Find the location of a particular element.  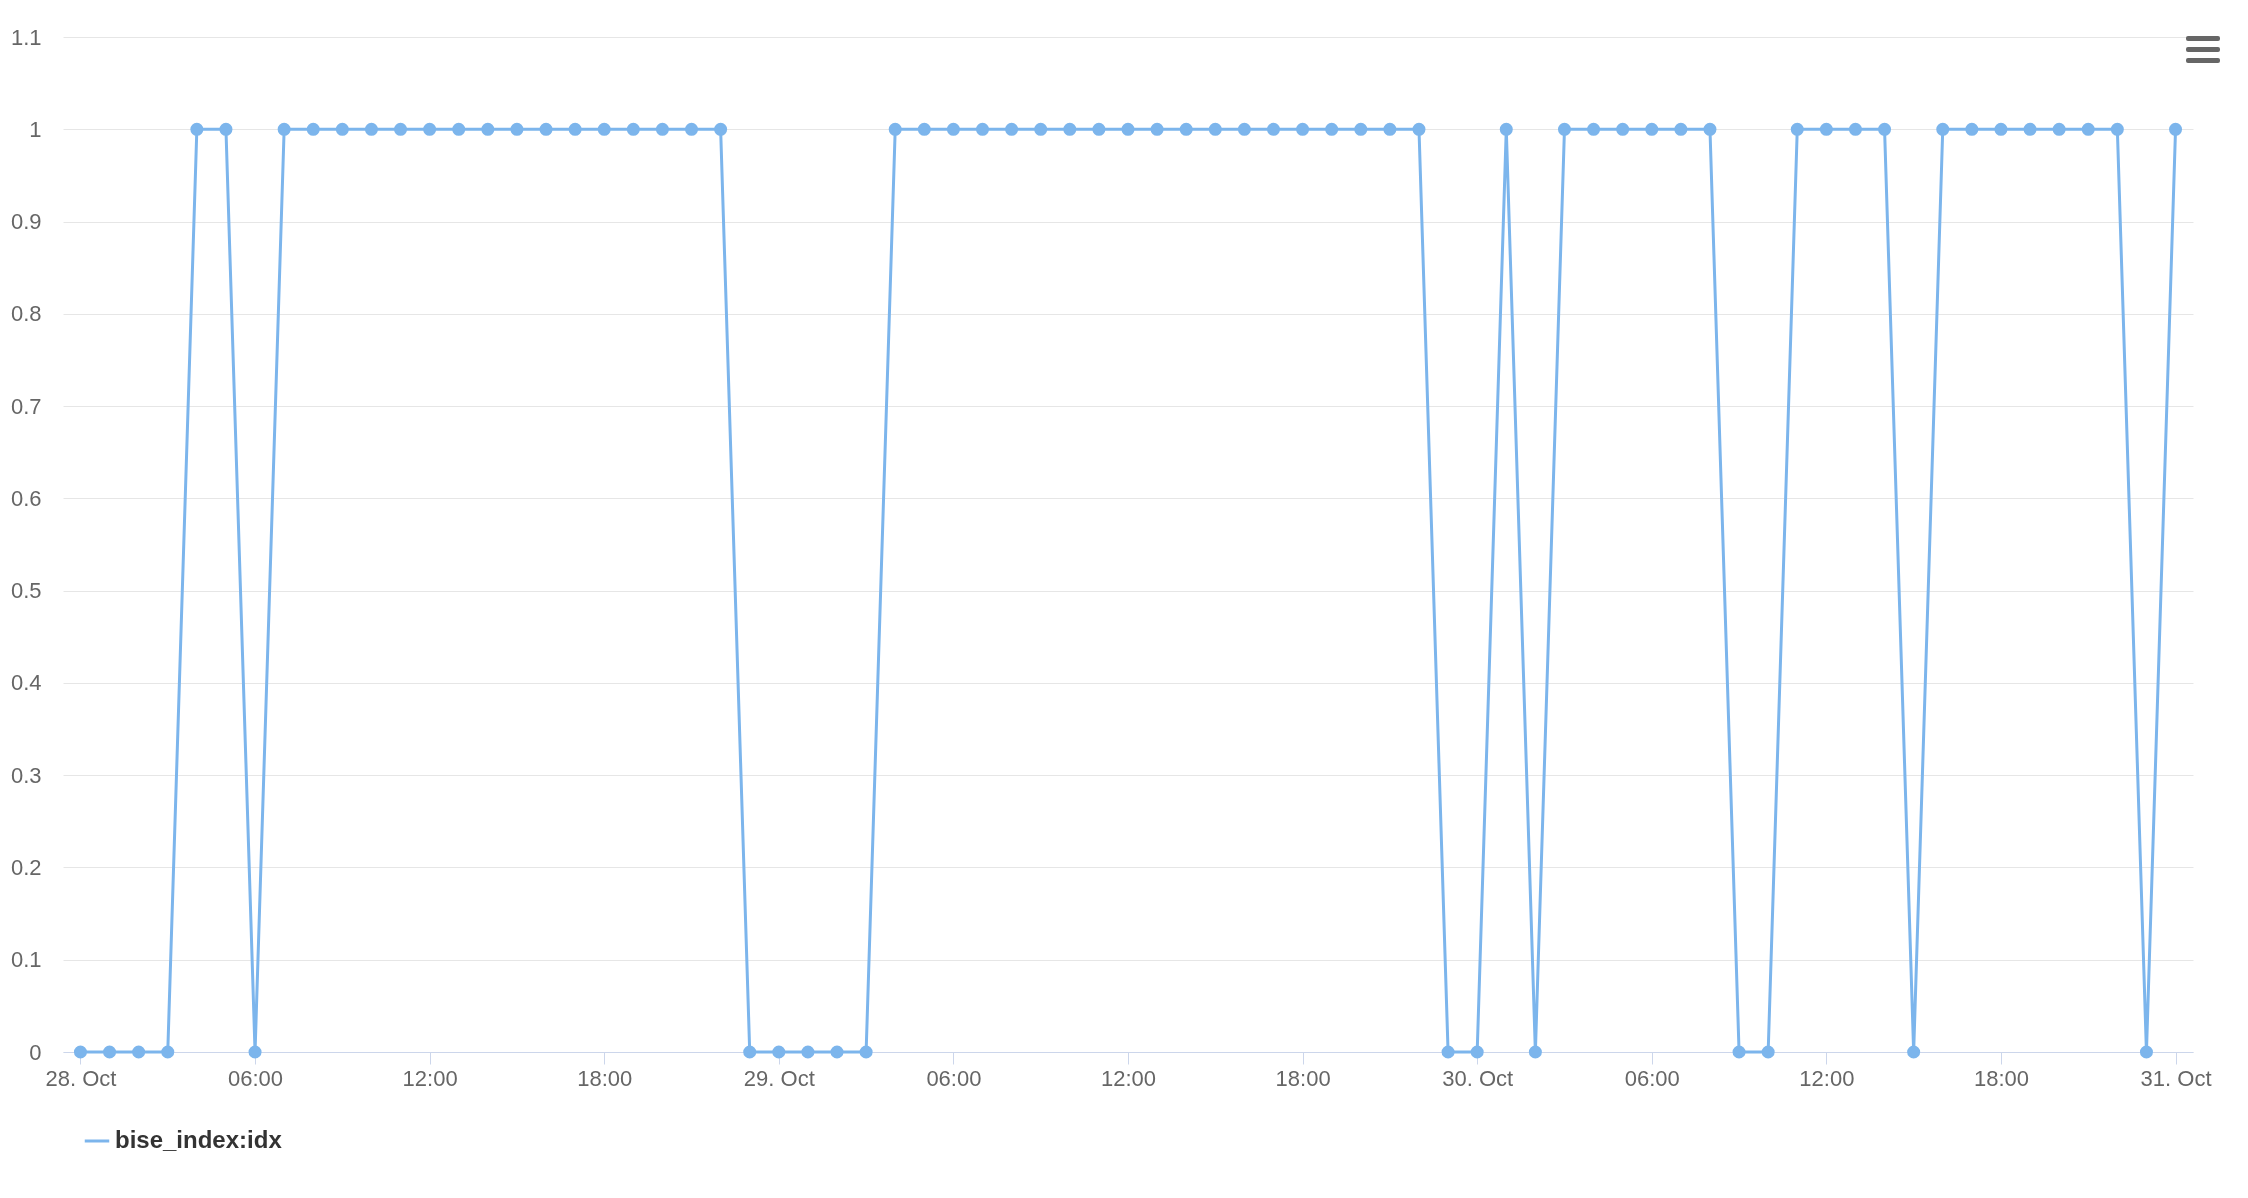

y-tick-label: 0.6 is located at coordinates (26, 498).